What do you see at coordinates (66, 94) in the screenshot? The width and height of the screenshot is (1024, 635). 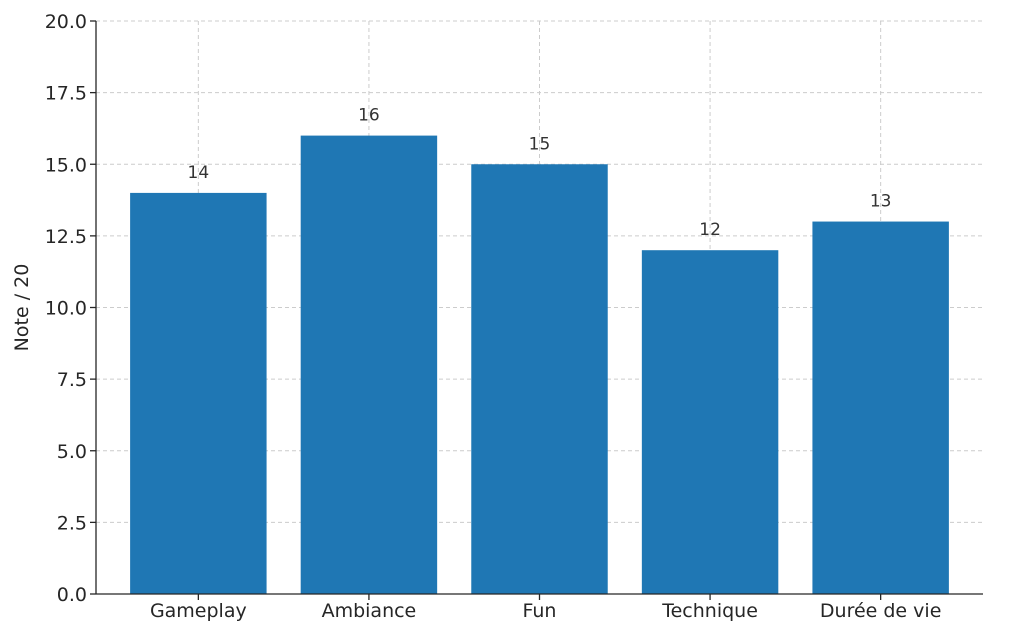 I see `y-tick-label: 17.5` at bounding box center [66, 94].